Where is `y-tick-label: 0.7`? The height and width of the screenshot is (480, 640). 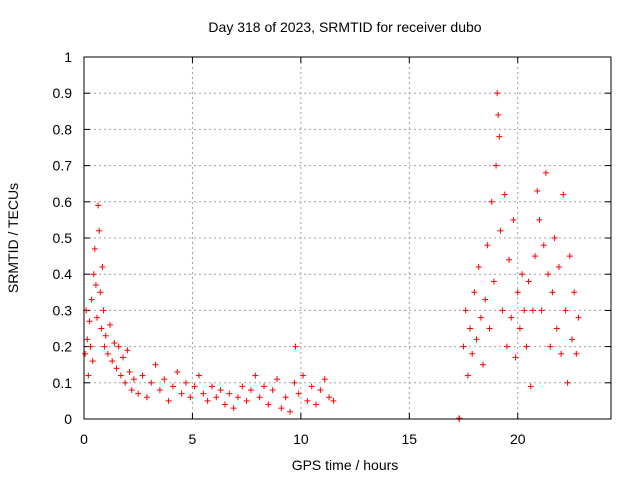
y-tick-label: 0.7 is located at coordinates (63, 166).